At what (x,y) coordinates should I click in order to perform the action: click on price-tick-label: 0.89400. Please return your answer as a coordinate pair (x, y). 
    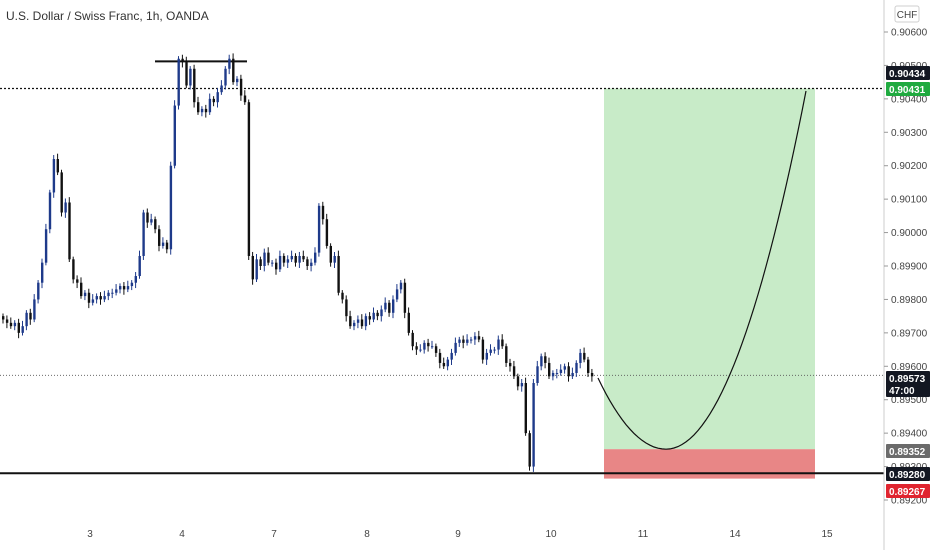
    Looking at the image, I should click on (909, 434).